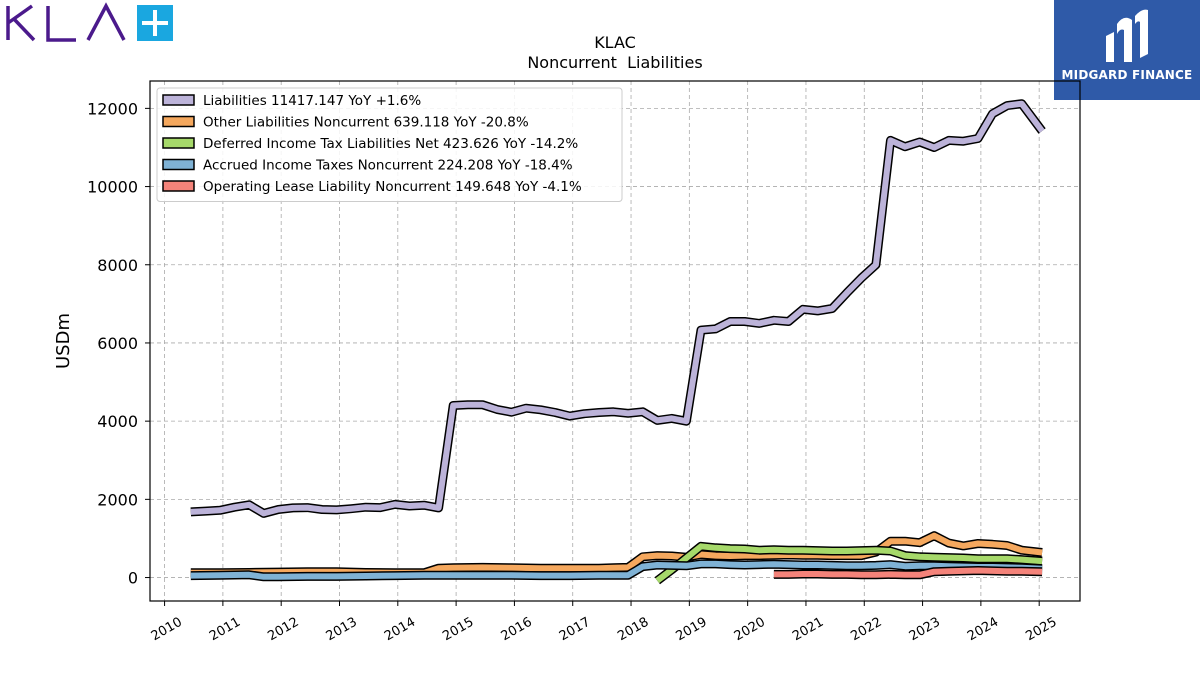 The image size is (1200, 675). I want to click on x-tick-label: 2019, so click(692, 630).